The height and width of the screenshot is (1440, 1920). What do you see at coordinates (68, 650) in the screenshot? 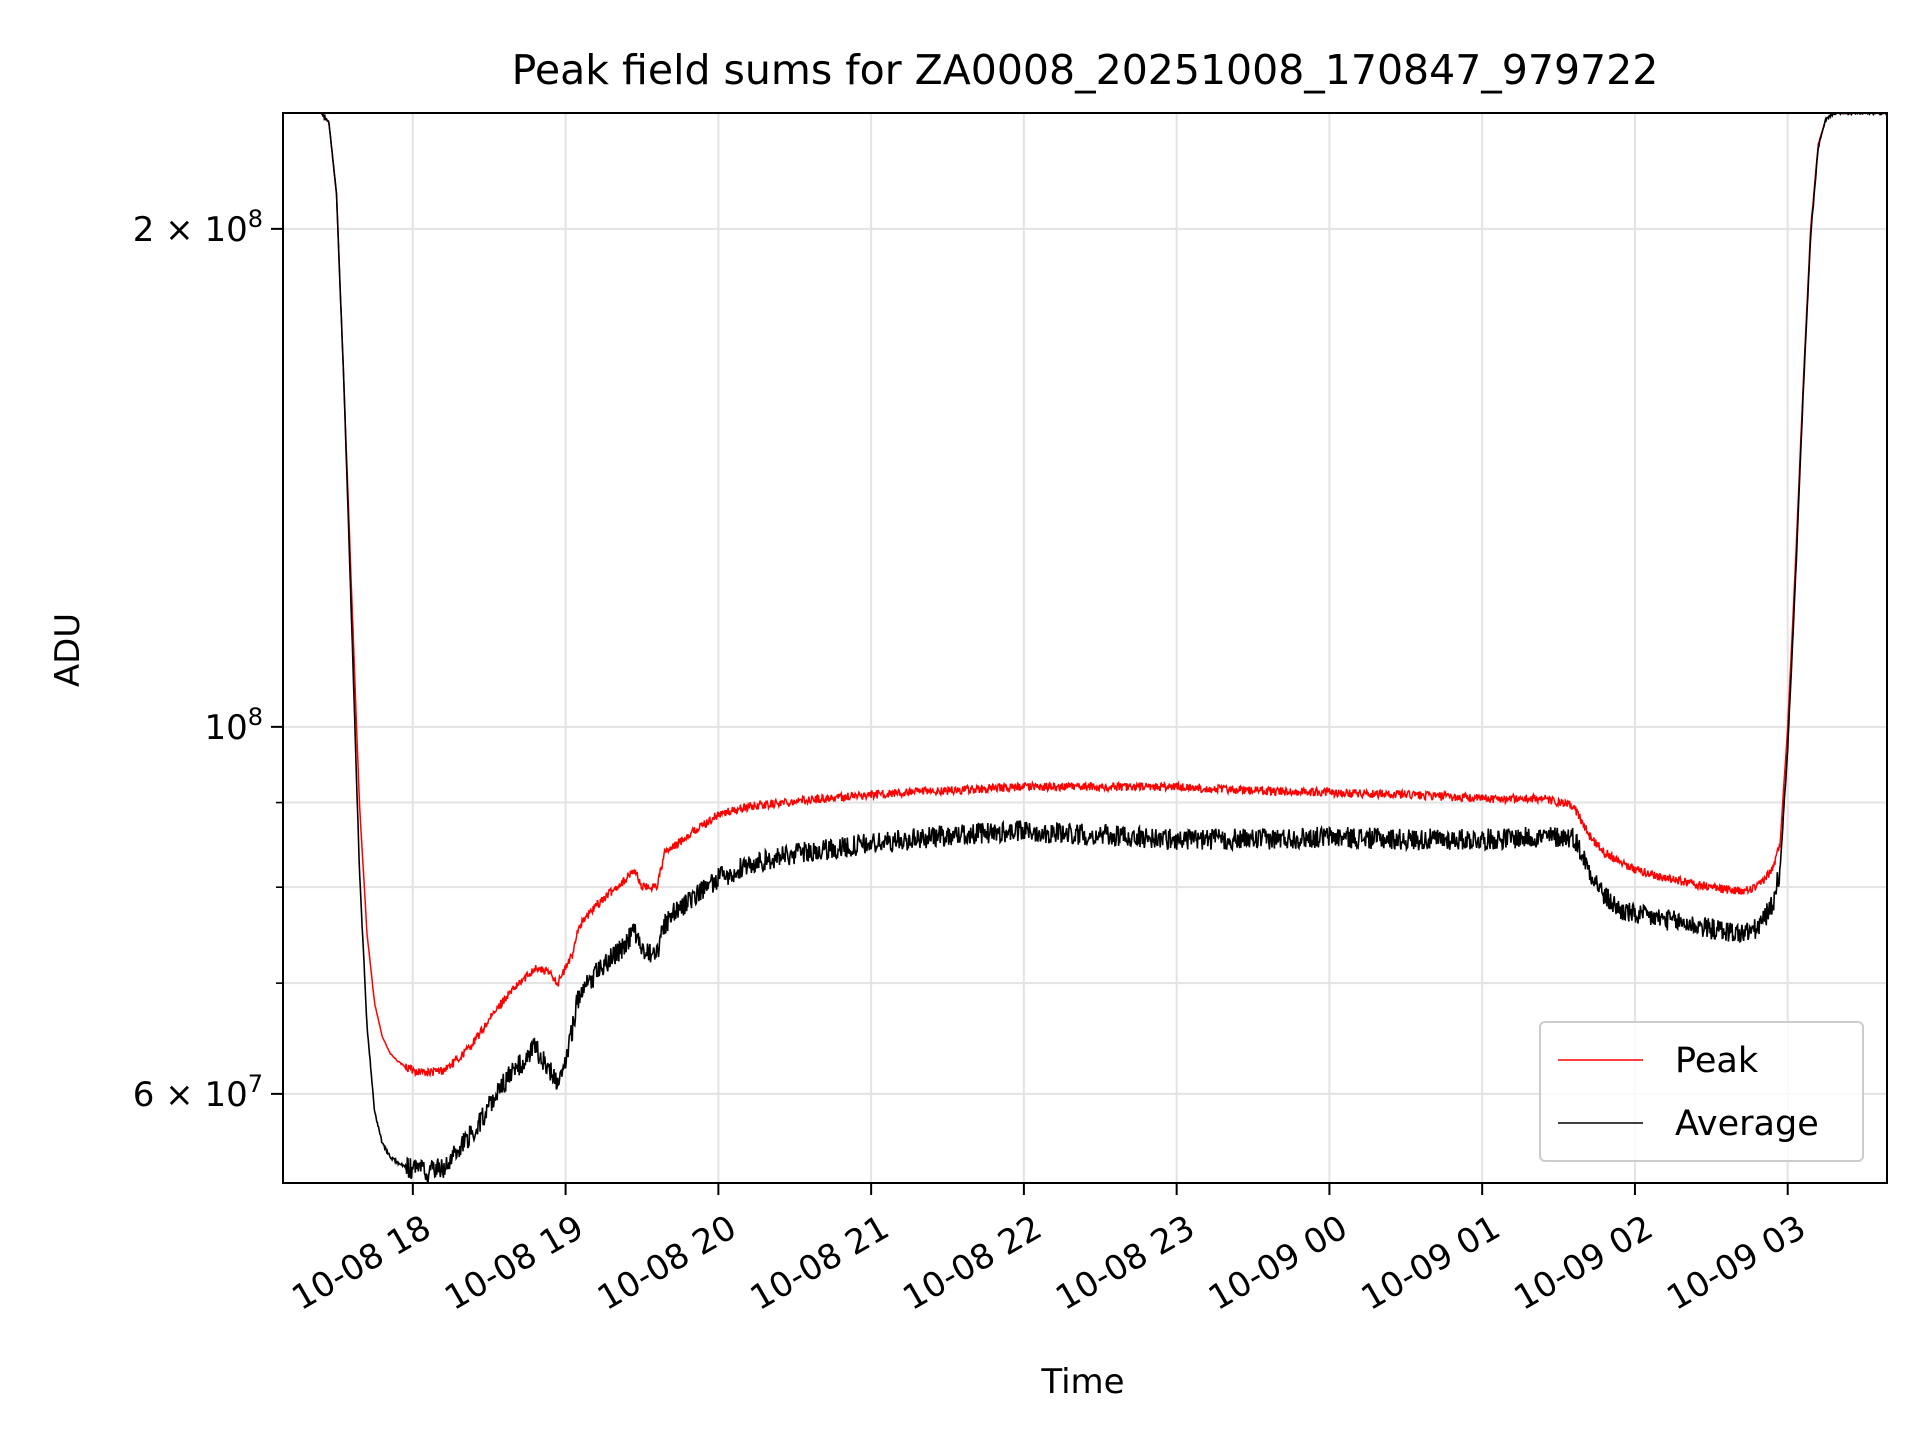
I see `y-axis-label: ADU` at bounding box center [68, 650].